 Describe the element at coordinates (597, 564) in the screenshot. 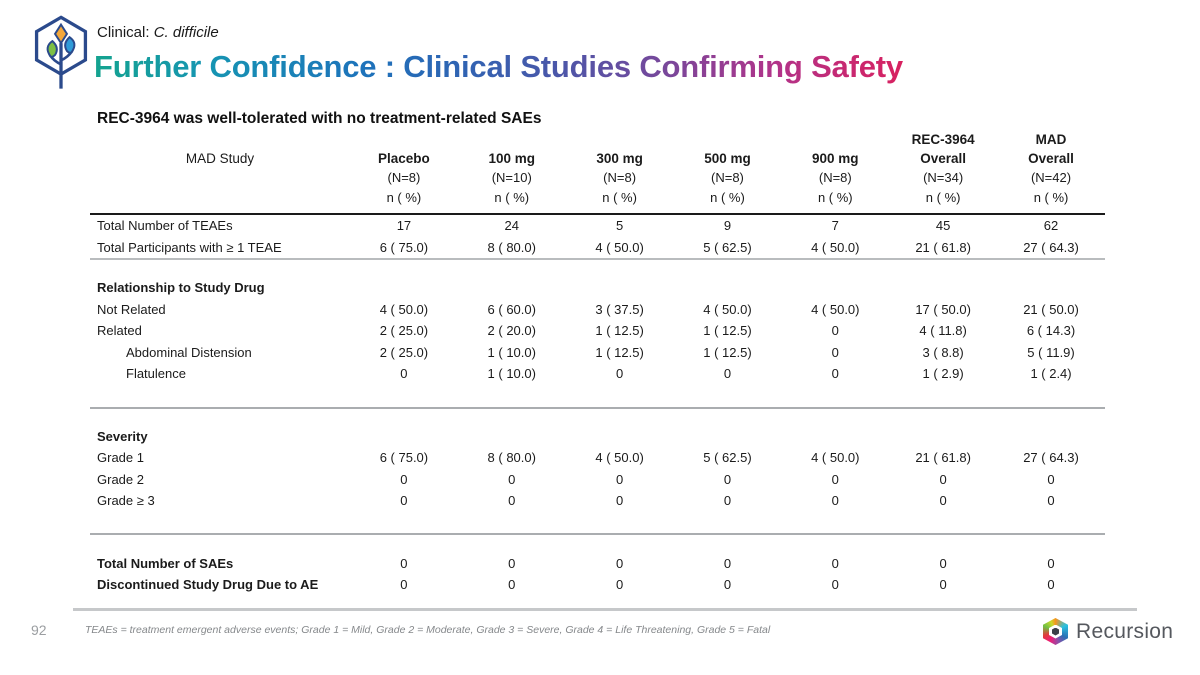

I see `table-row: Total Number of SAEs 0 0 0 0 0 0 0` at that location.